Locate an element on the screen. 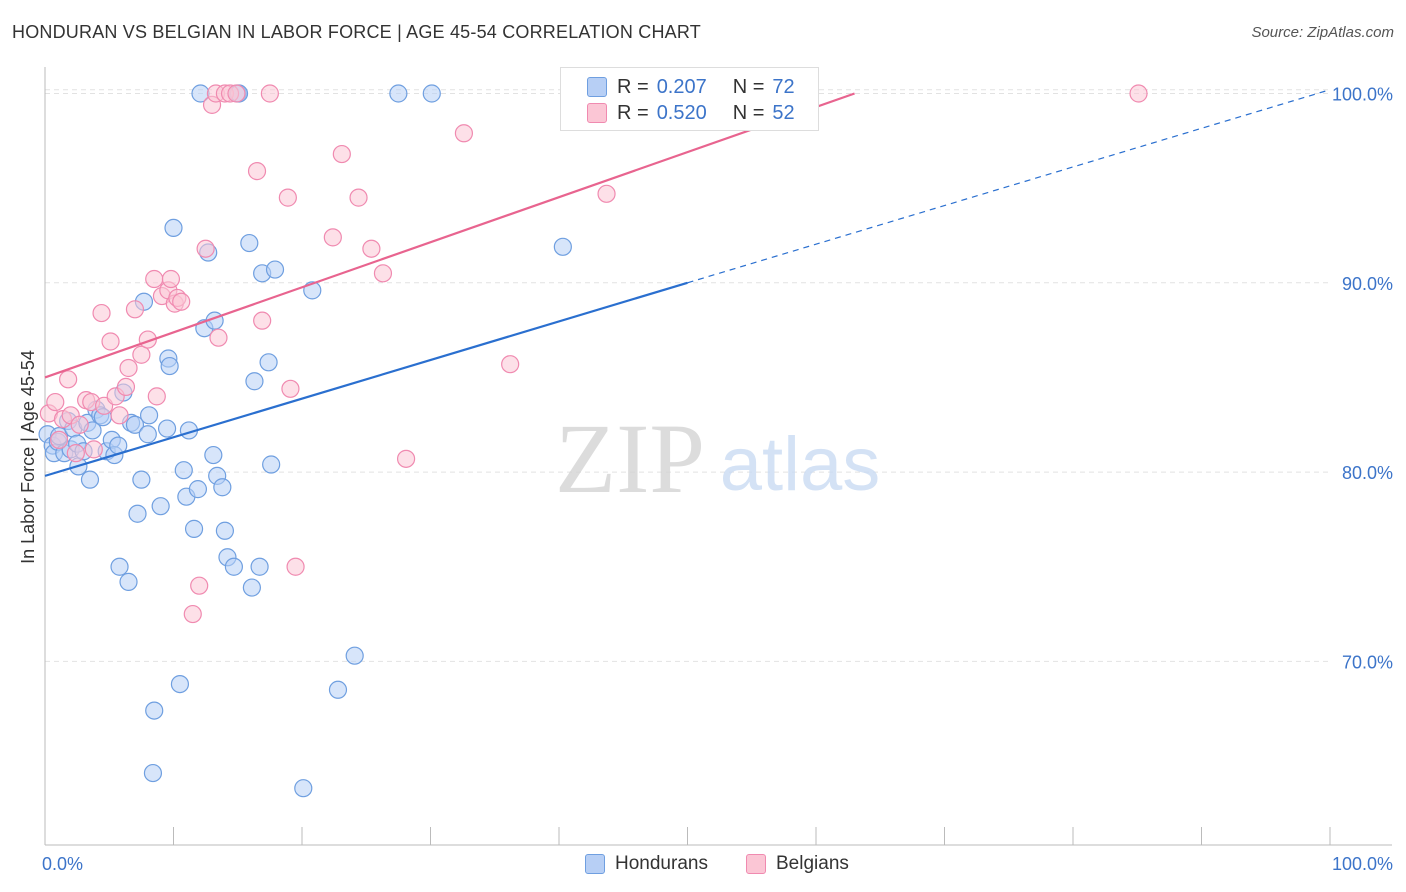 The height and width of the screenshot is (892, 1406). y-tick-label: 100.0% is located at coordinates (1362, 95).